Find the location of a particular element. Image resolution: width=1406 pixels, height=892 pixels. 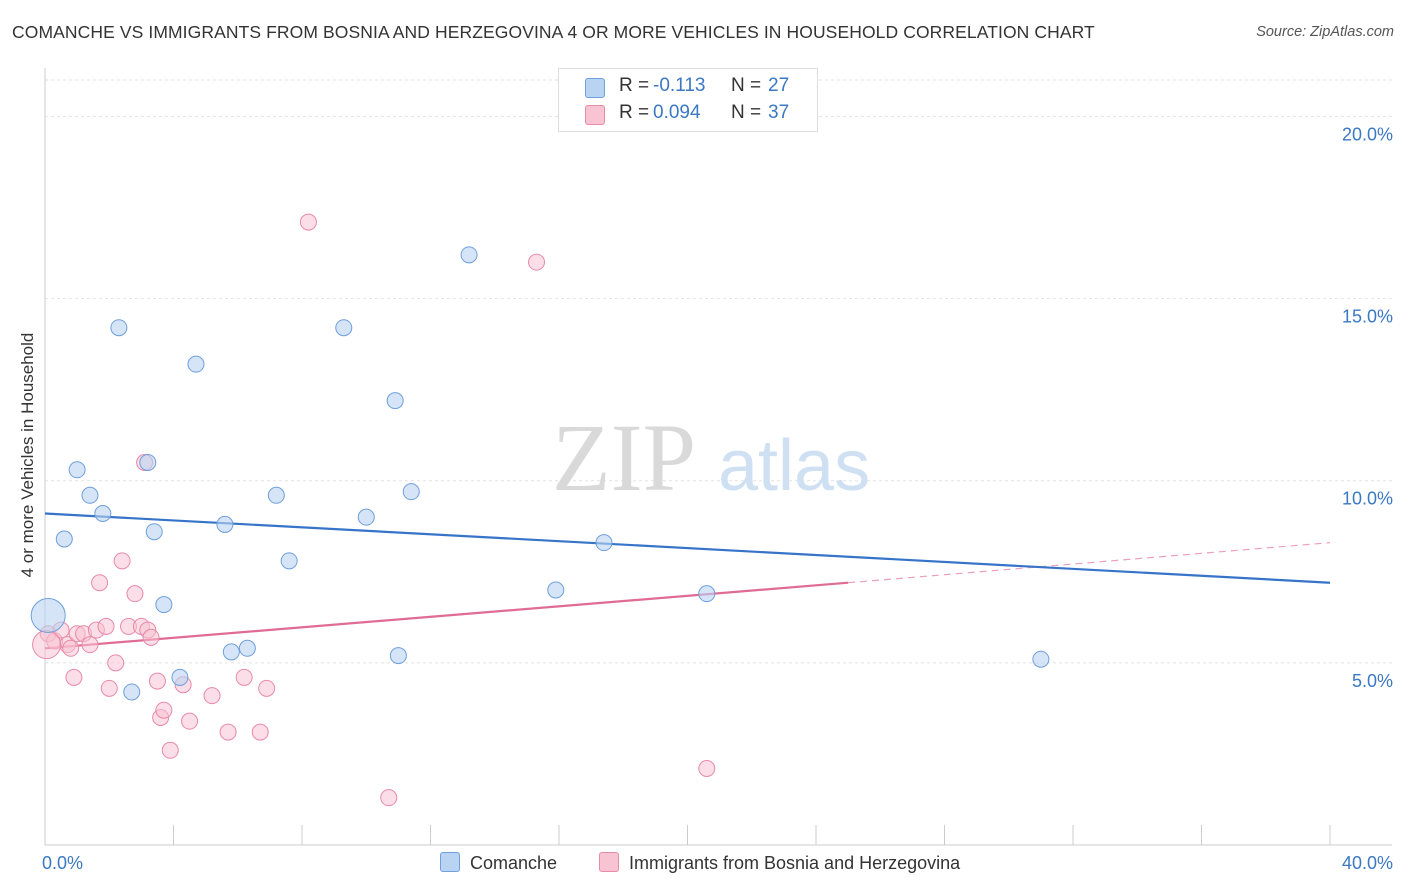

legend-swatch-comanche is located at coordinates (595, 88).